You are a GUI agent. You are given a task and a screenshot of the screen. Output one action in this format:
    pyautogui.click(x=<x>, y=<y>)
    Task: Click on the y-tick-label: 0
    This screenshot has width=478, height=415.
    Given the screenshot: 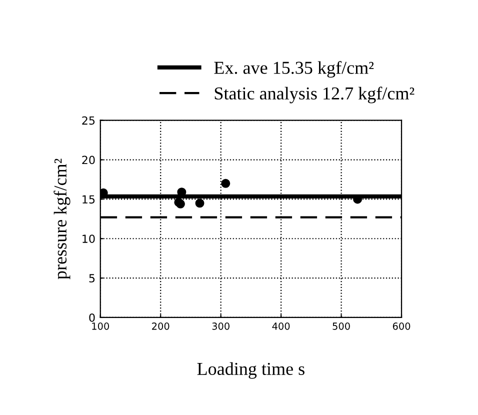 What is the action you would take?
    pyautogui.click(x=92, y=317)
    